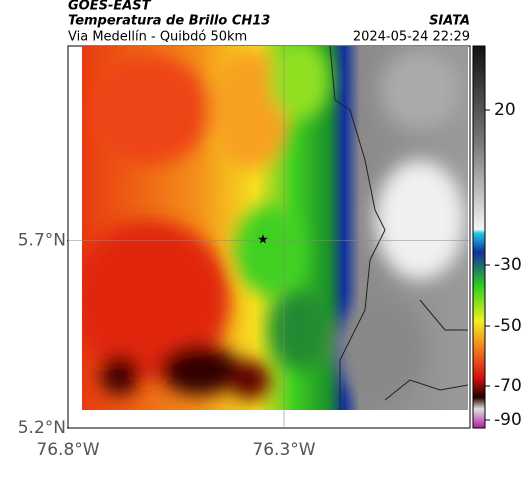 The width and height of the screenshot is (526, 495). I want to click on colorbar-tick-label: -50, so click(508, 326).